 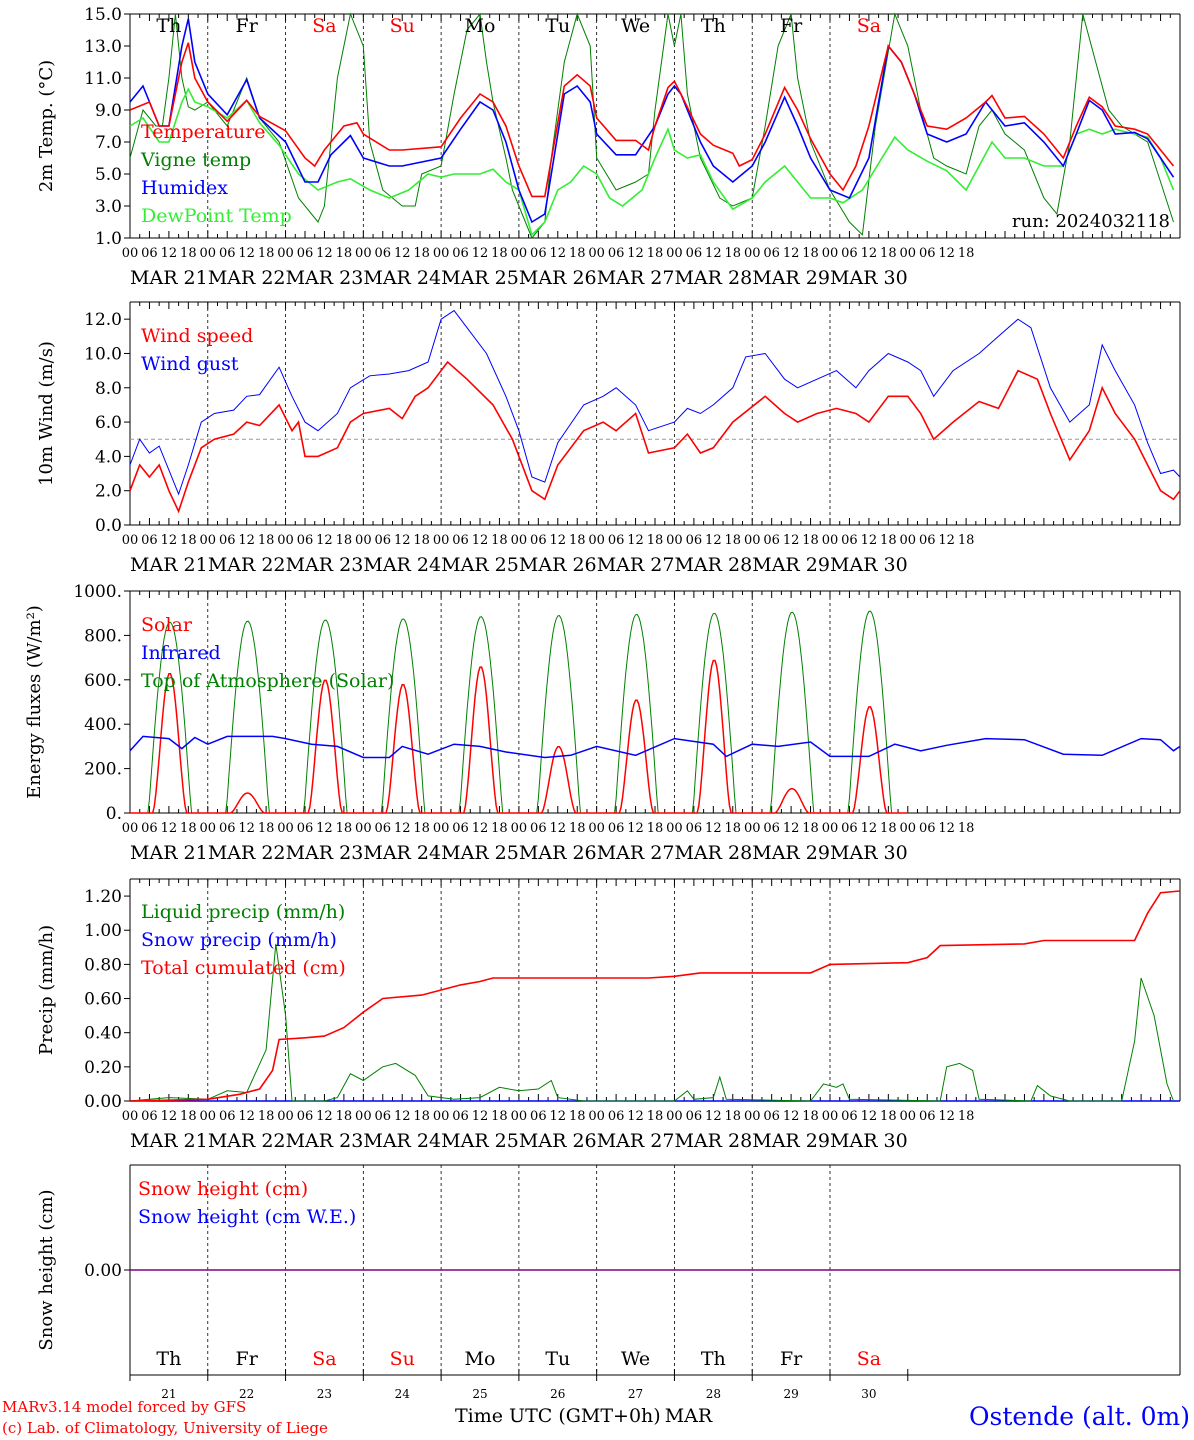 I want to click on legend-entry: Total cumulated (cm), so click(x=243, y=968).